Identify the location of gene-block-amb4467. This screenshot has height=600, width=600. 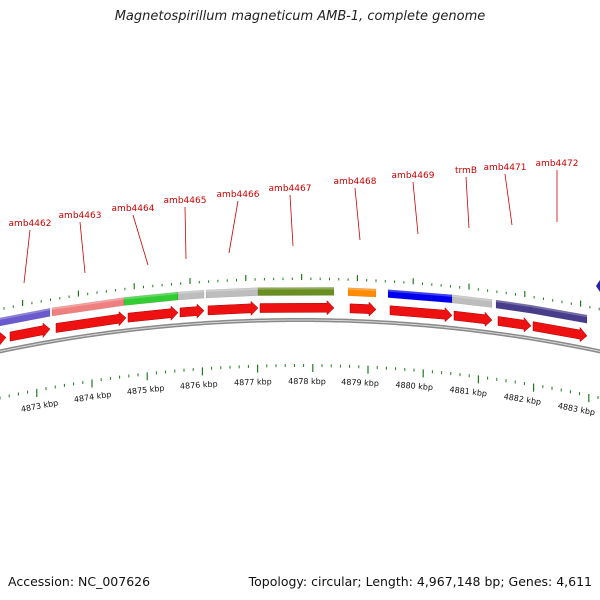
(296, 291).